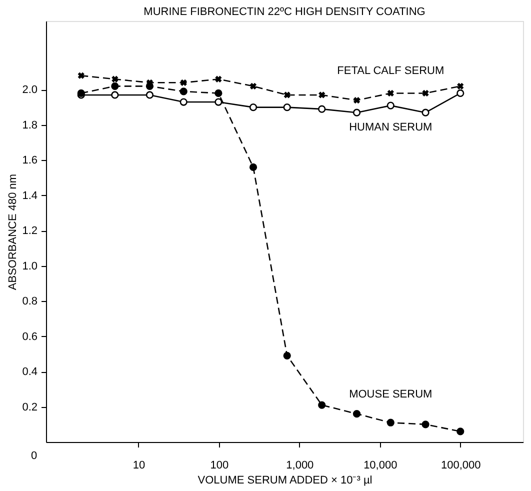  What do you see at coordinates (34, 456) in the screenshot?
I see `text: 0` at bounding box center [34, 456].